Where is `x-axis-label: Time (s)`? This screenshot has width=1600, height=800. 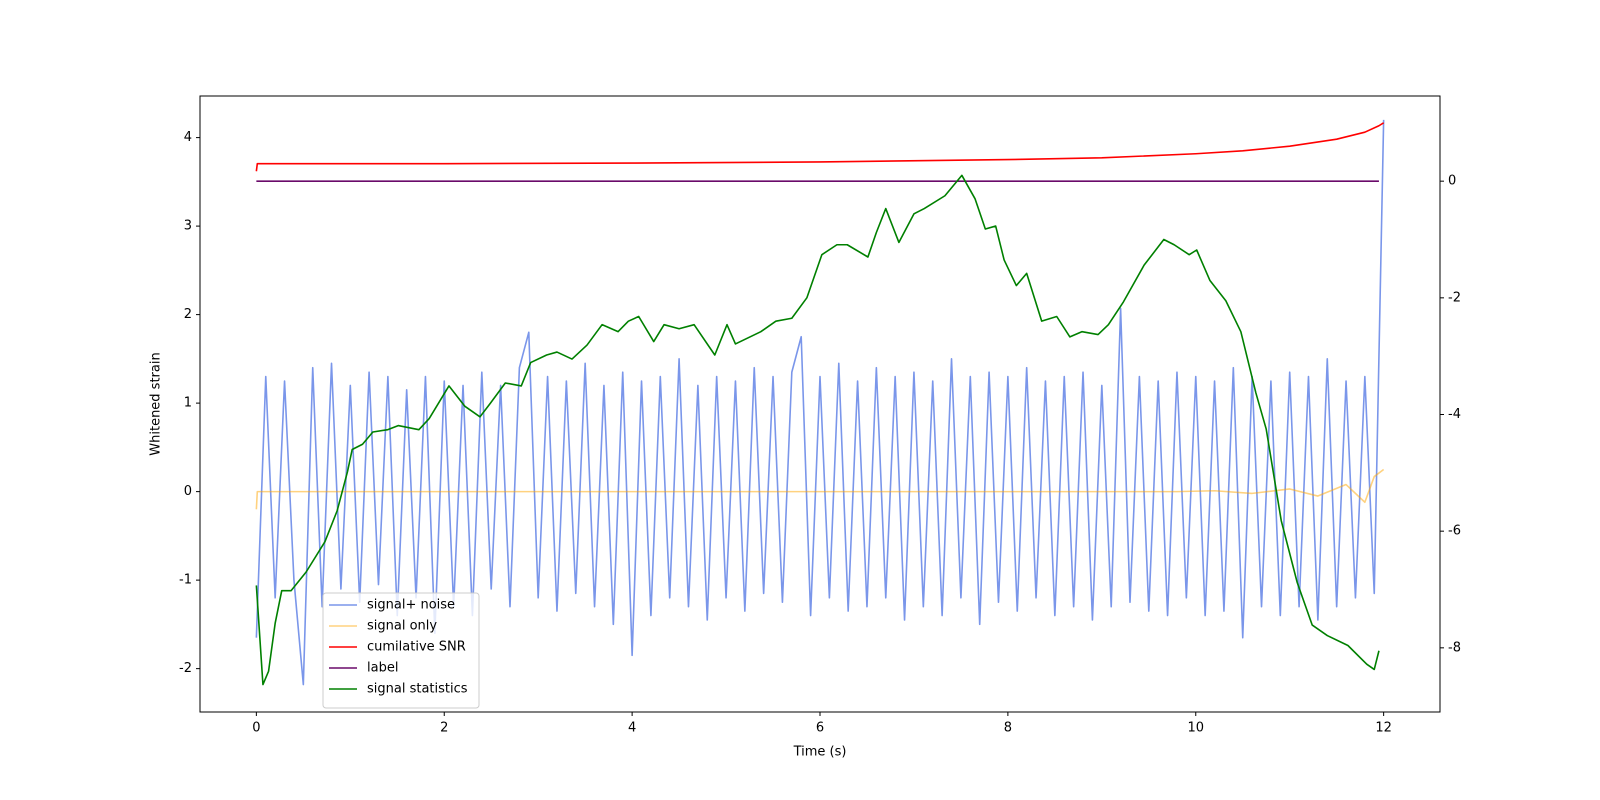
x-axis-label: Time (s) is located at coordinates (820, 752).